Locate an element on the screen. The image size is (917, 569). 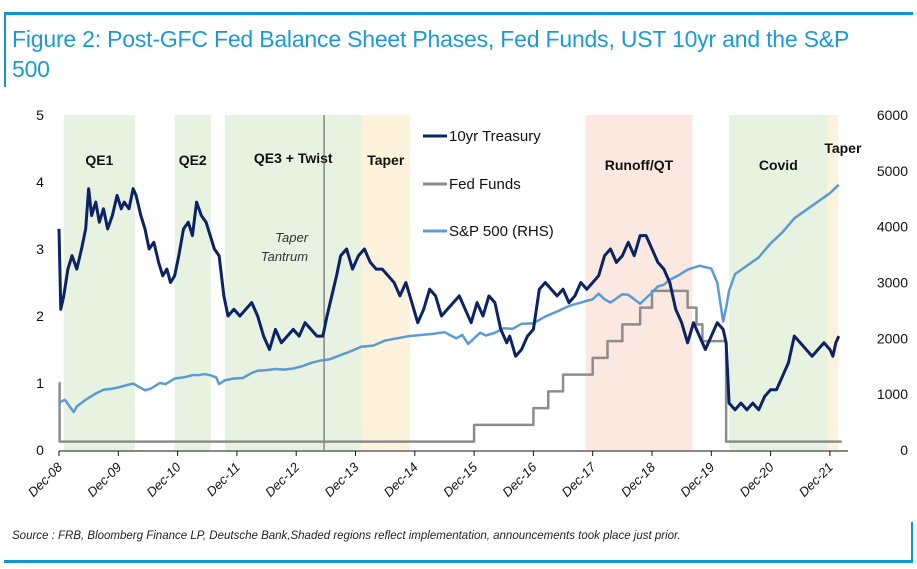
x-tick-label: Dec-21 is located at coordinates (816, 480).